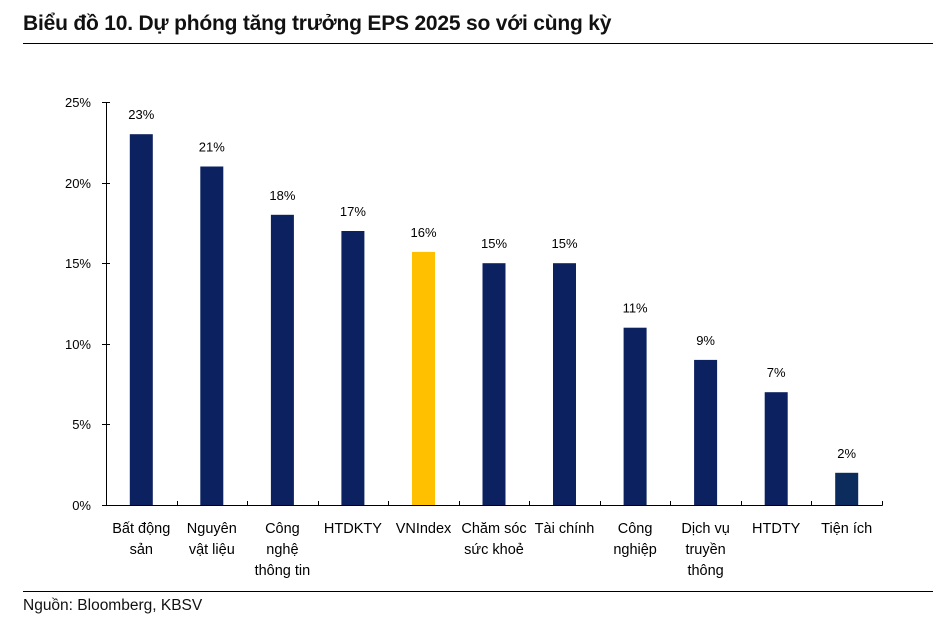 This screenshot has height=626, width=933. I want to click on category-label-line: Tài chính, so click(565, 529).